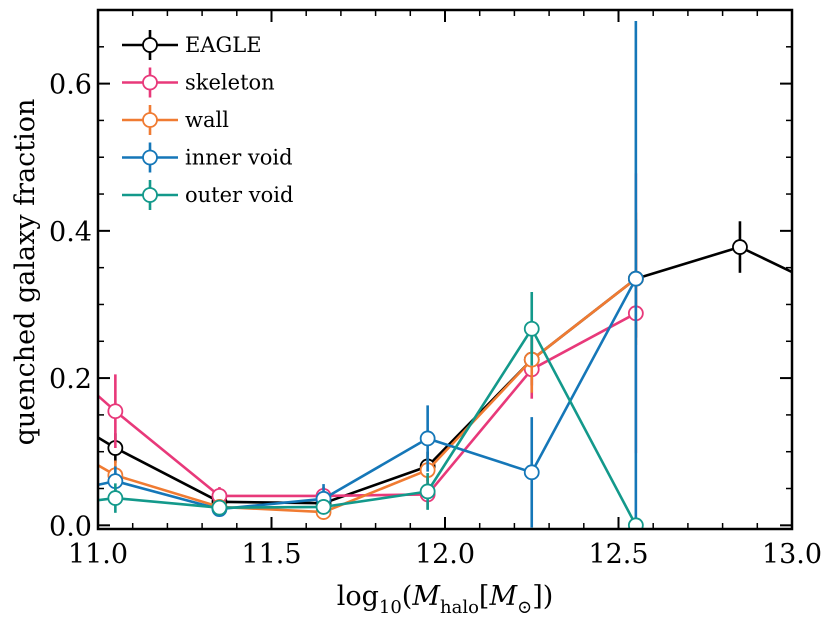 This screenshot has height=622, width=830. What do you see at coordinates (70, 232) in the screenshot?
I see `y-tick-label: 0.4` at bounding box center [70, 232].